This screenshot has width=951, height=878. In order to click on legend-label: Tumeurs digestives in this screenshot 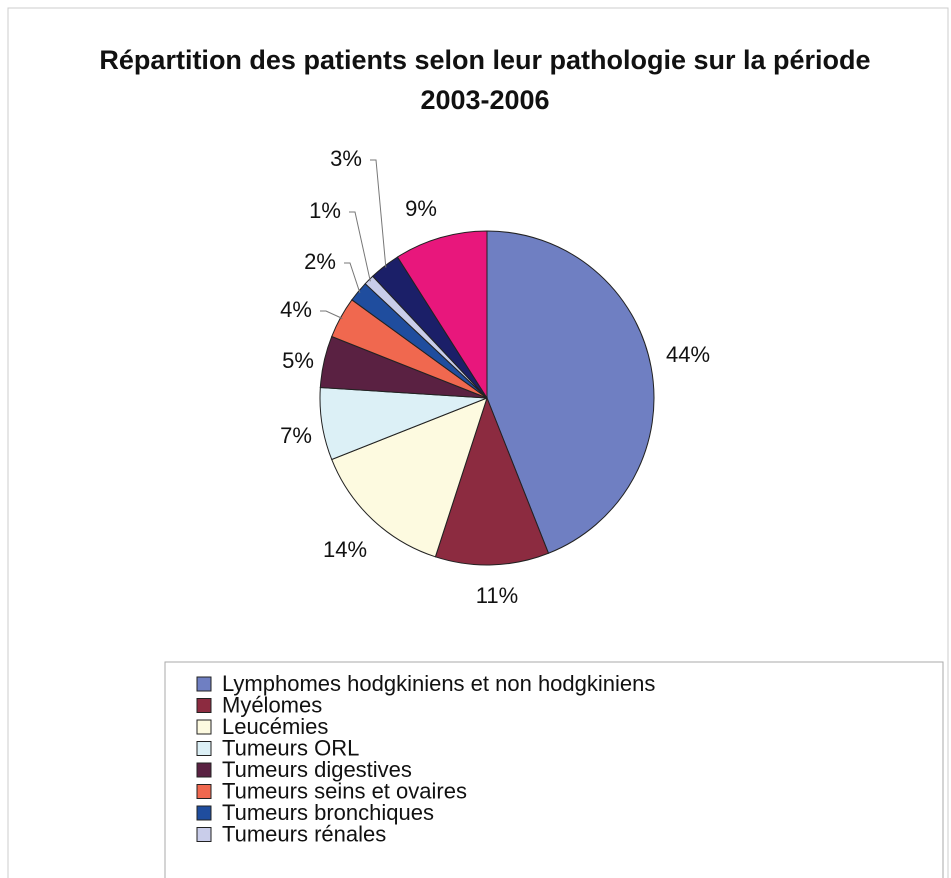, I will do `click(317, 769)`.